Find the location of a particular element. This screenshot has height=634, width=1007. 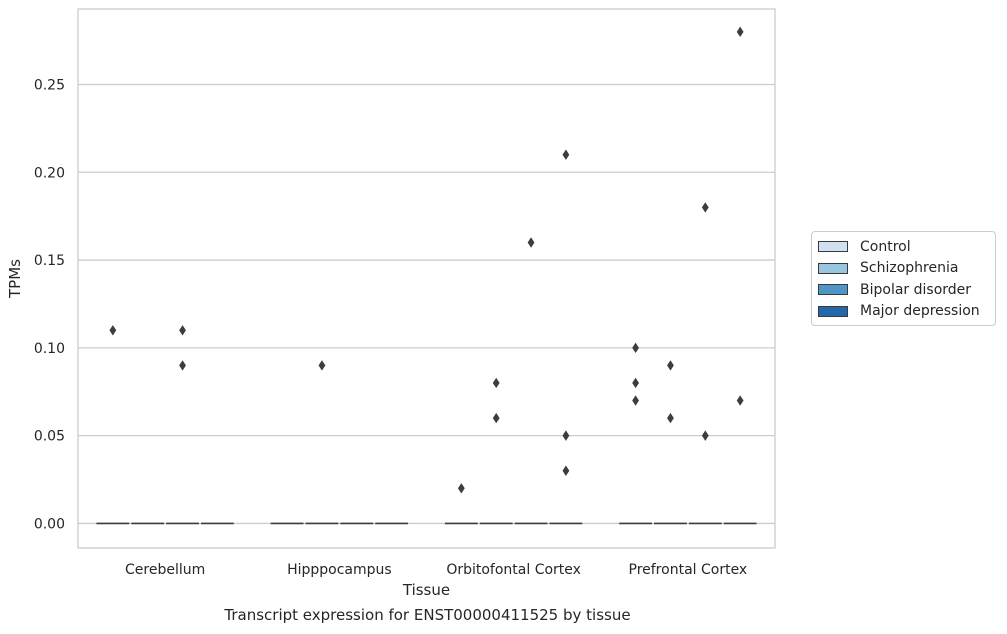

y-tick-label: 0.15 is located at coordinates (49, 261).